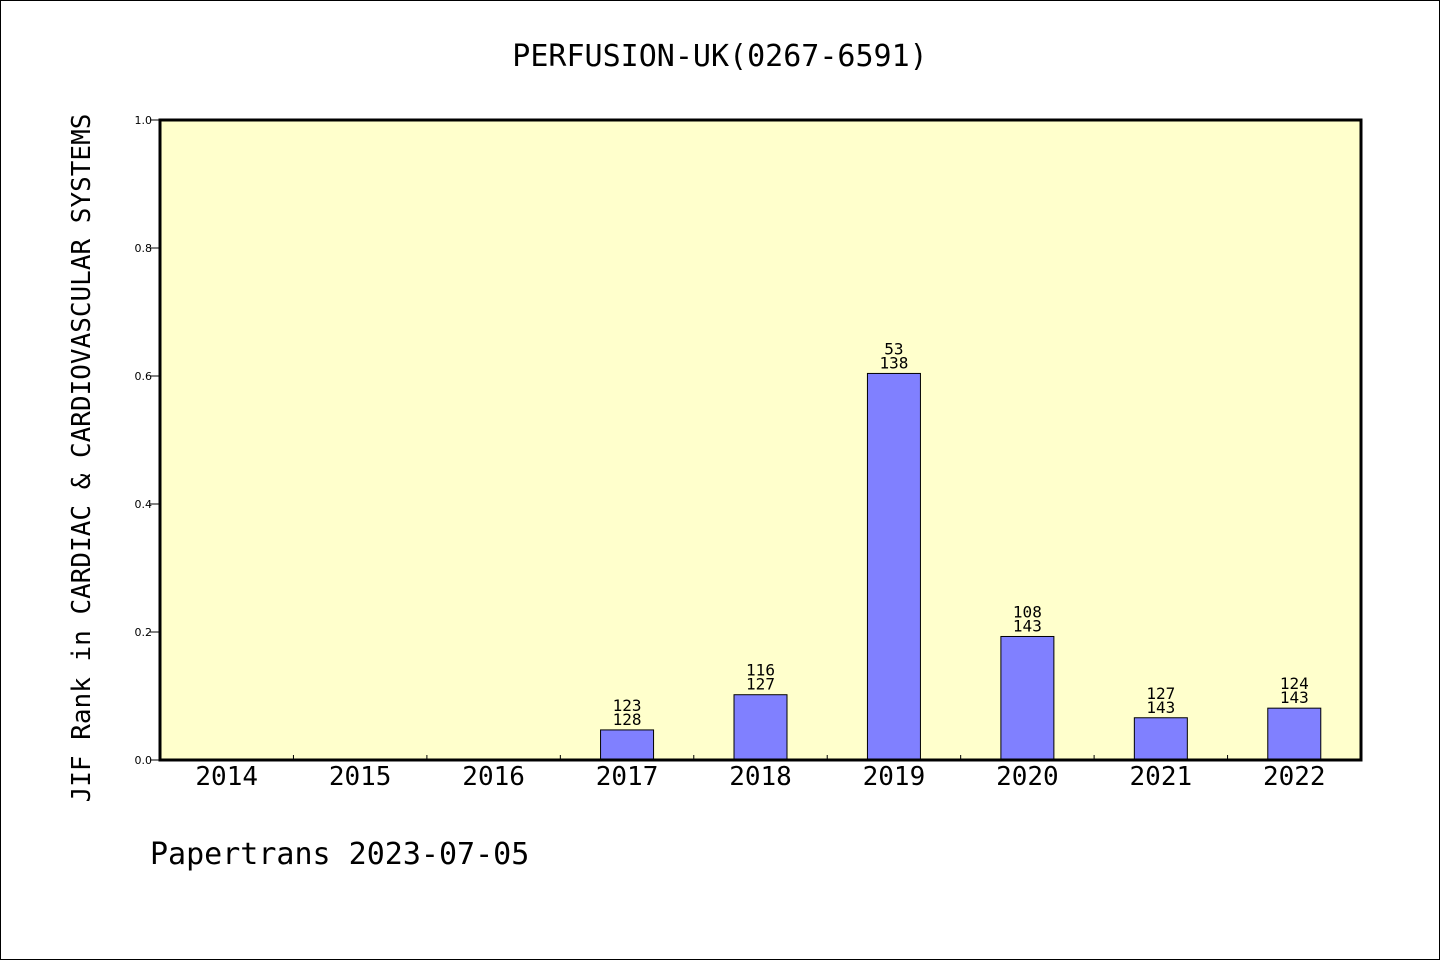 The height and width of the screenshot is (960, 1440). What do you see at coordinates (760, 777) in the screenshot?
I see `x-tick-label: 2018` at bounding box center [760, 777].